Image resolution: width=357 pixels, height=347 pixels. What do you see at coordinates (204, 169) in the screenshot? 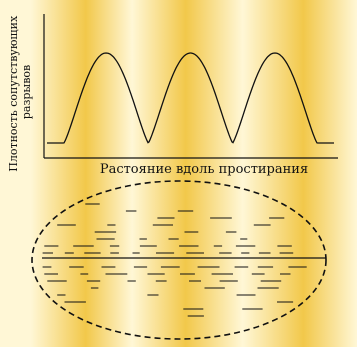
I see `x-axis-label: Растояние вдоль простирания` at bounding box center [204, 169].